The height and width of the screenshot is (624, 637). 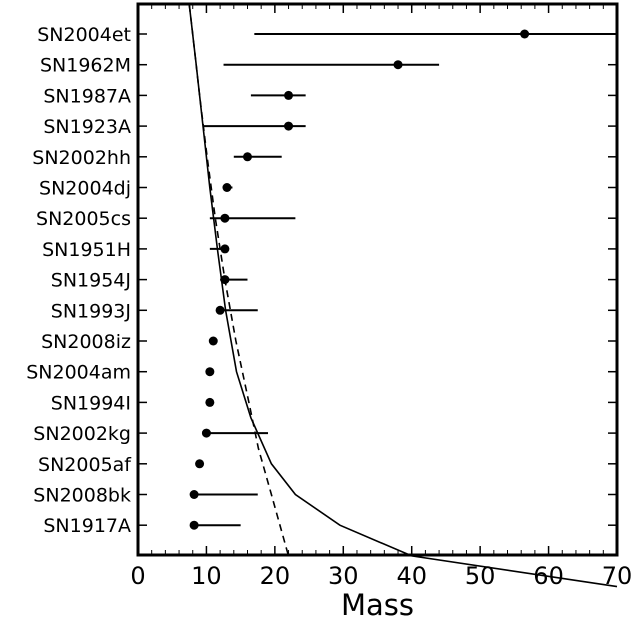 What do you see at coordinates (86, 342) in the screenshot?
I see `y-tick-label: SN2008iz` at bounding box center [86, 342].